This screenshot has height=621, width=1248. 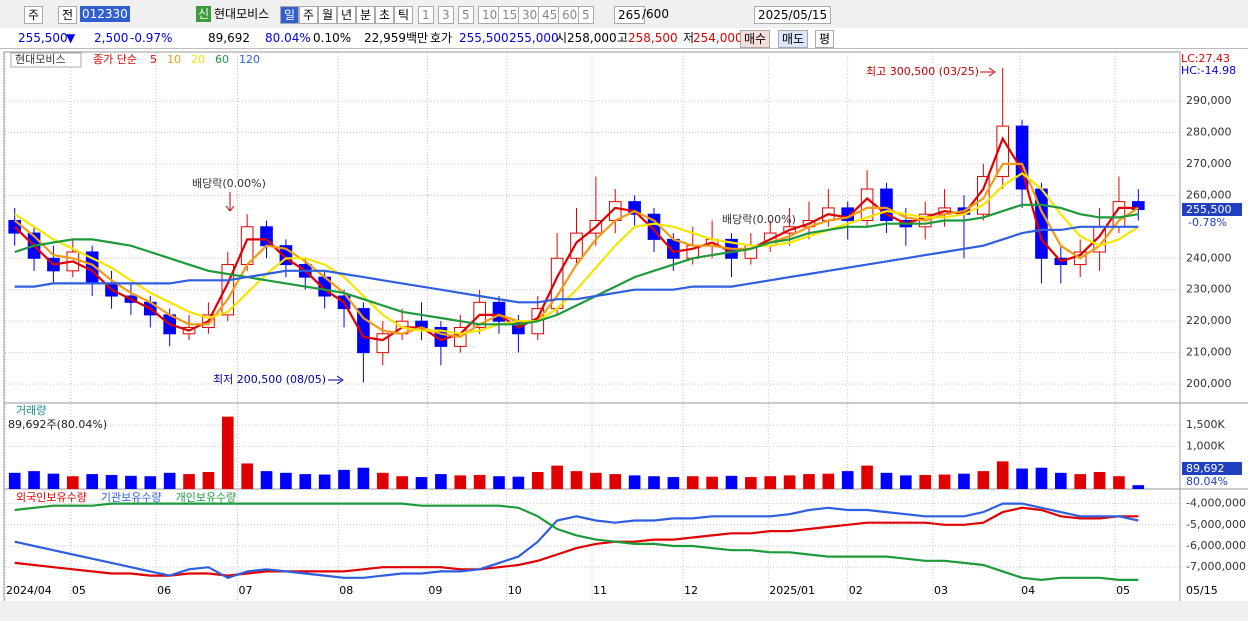 I want to click on y-tick-label: -7,000,000, so click(x=1216, y=566).